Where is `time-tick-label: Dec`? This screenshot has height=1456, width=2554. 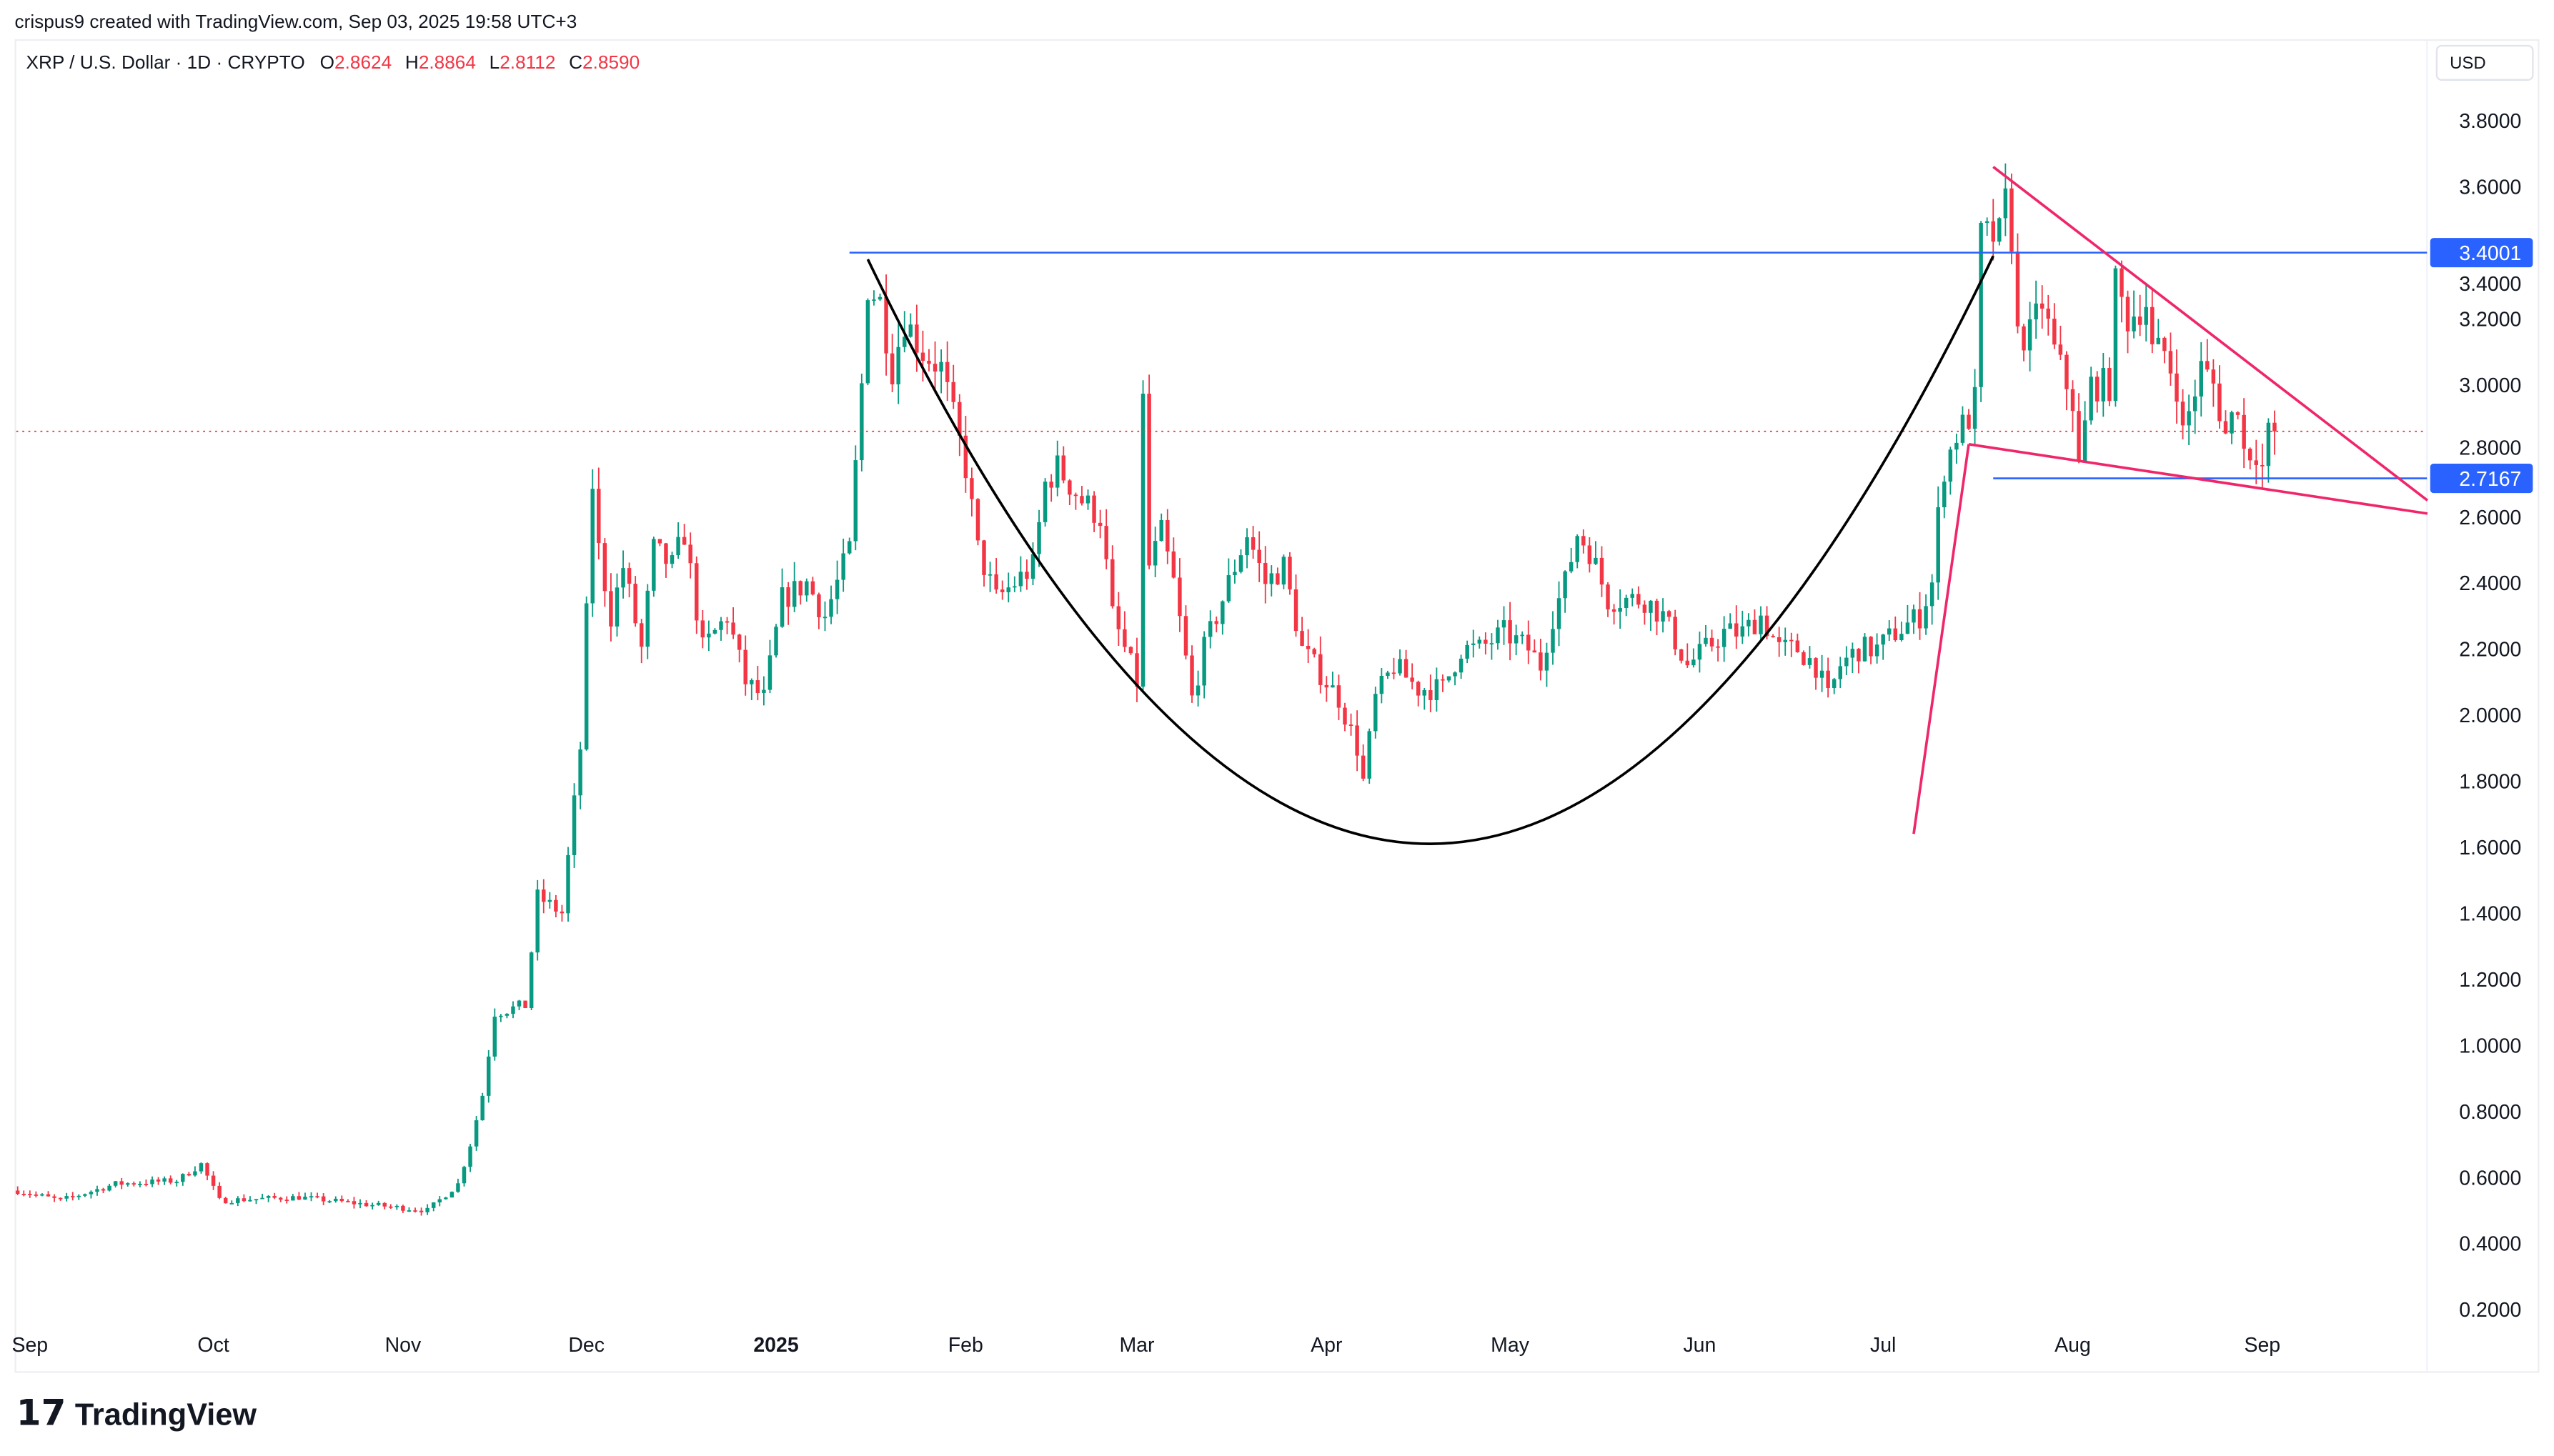 time-tick-label: Dec is located at coordinates (586, 1345).